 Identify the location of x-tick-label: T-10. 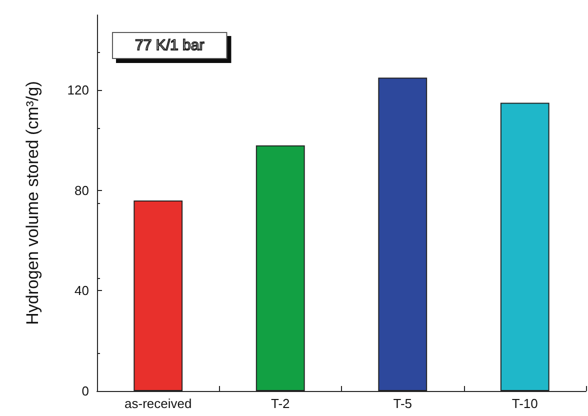
(525, 403).